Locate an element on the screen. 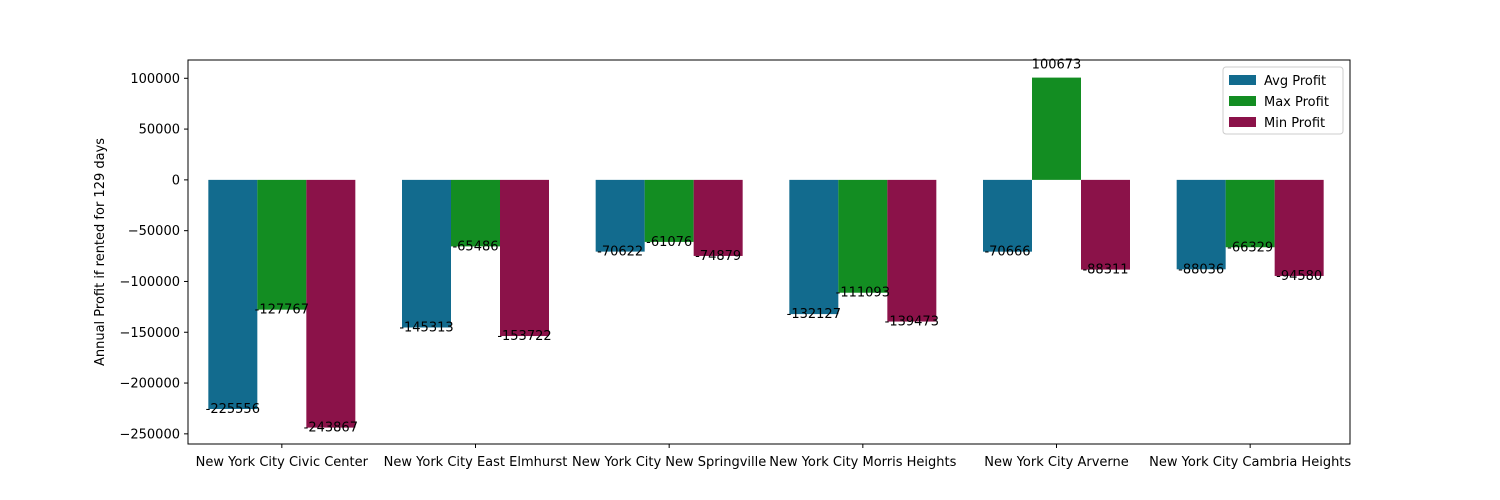  data-label: -132127 is located at coordinates (814, 314).